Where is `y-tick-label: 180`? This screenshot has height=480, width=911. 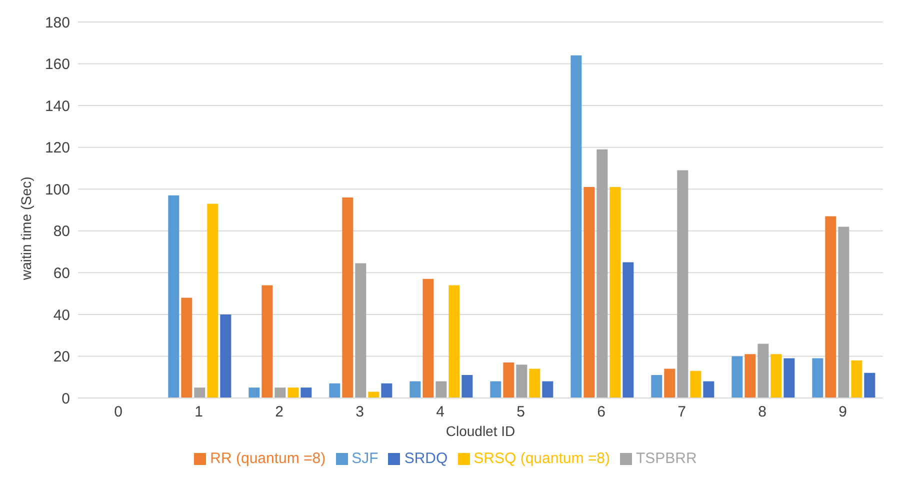 y-tick-label: 180 is located at coordinates (57, 23).